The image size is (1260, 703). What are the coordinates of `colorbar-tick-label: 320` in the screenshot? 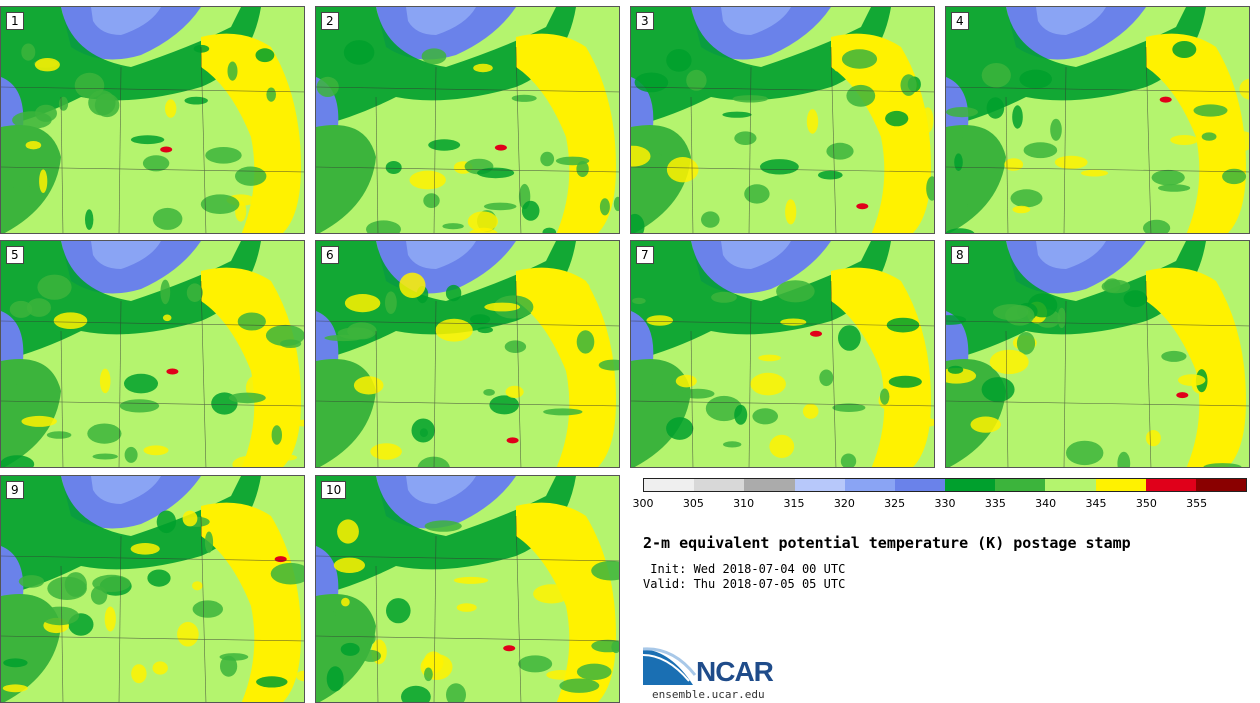 It's located at (844, 503).